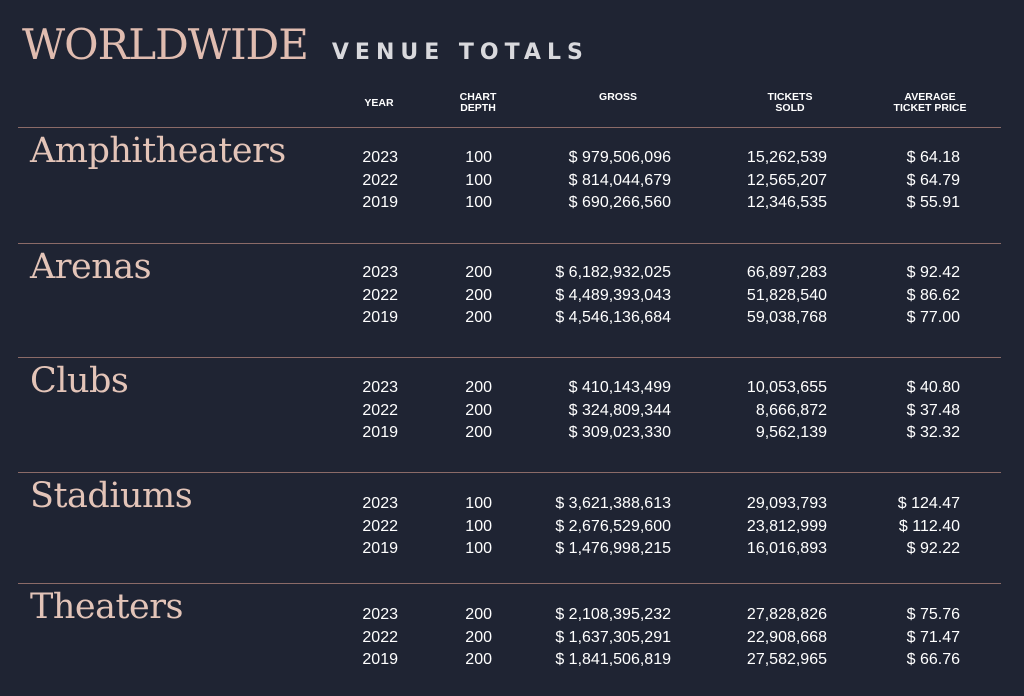  What do you see at coordinates (512, 318) in the screenshot?
I see `table-row: 2019 200 $ 4,546,136,684 59,038,768 $ 77.00` at bounding box center [512, 318].